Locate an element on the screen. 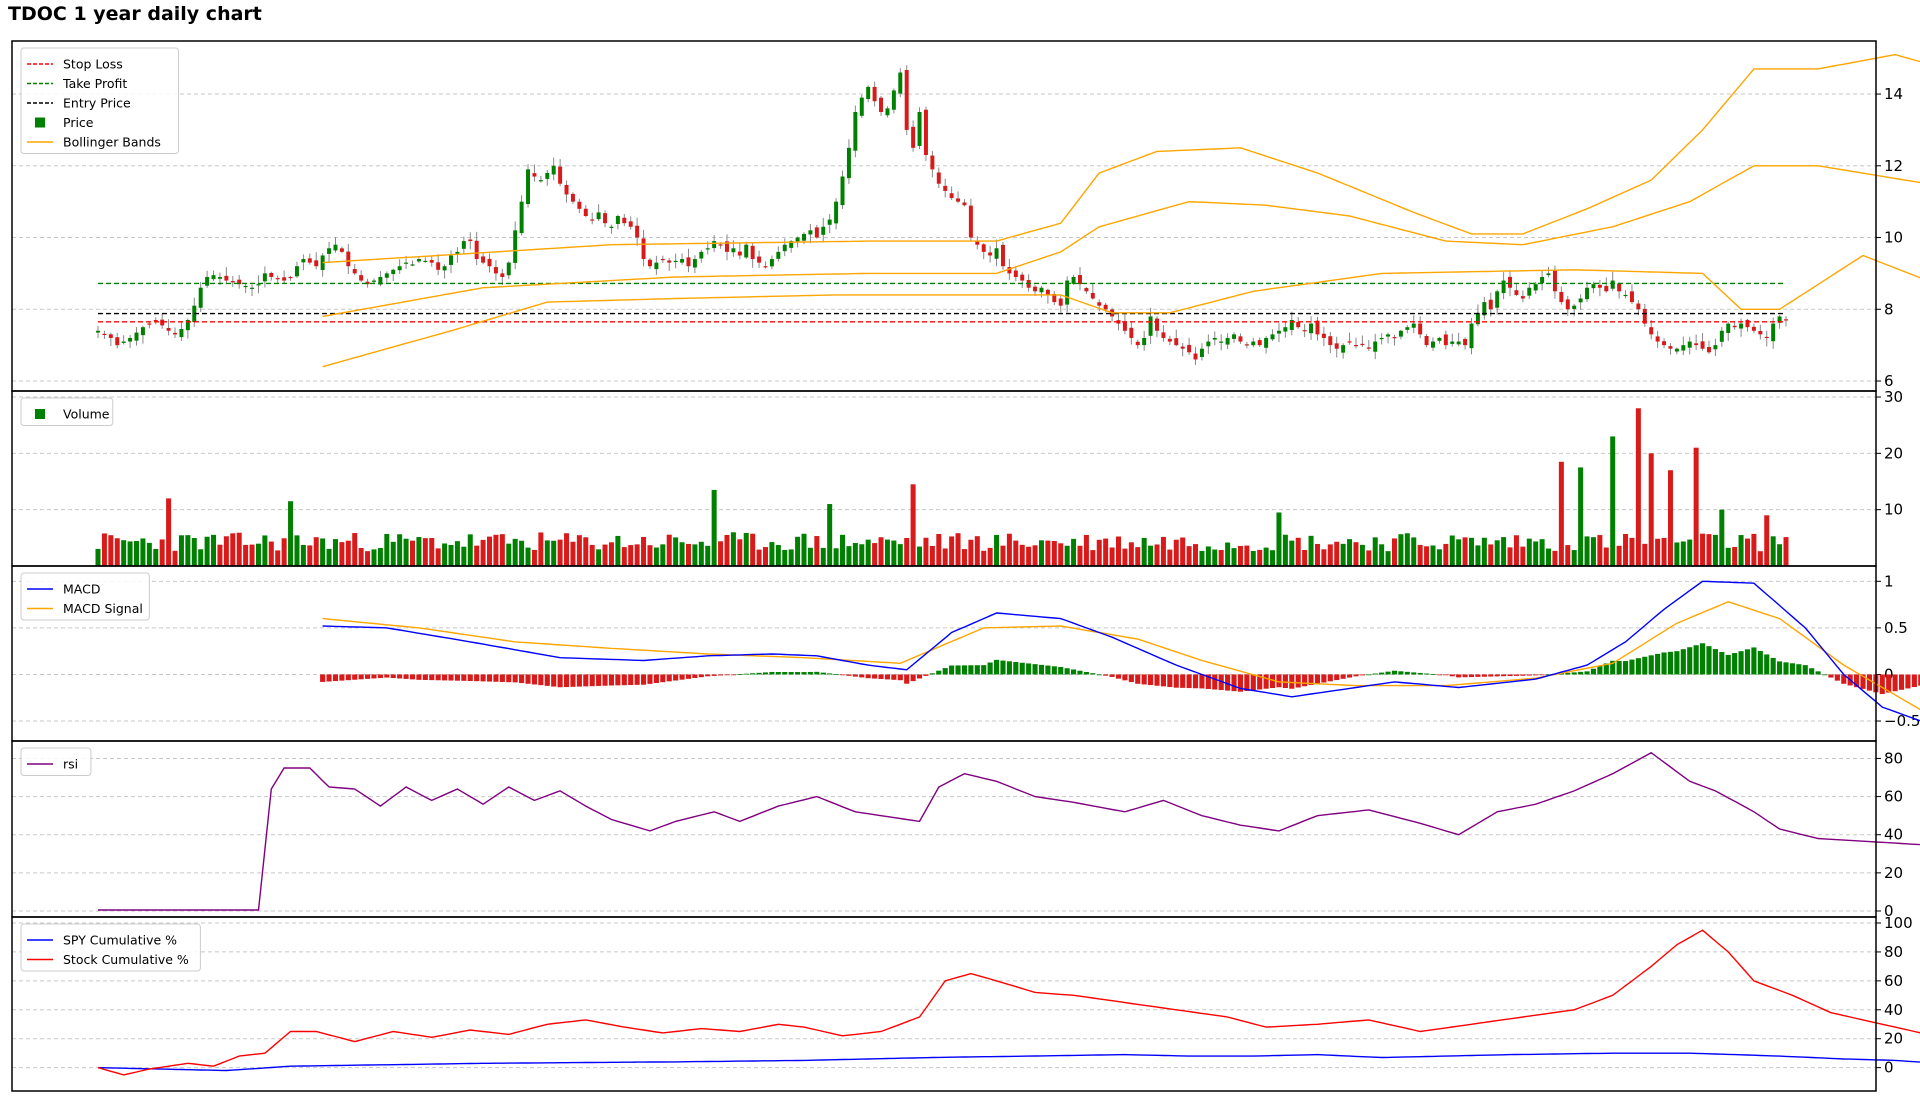  legend-box is located at coordinates (110, 947).